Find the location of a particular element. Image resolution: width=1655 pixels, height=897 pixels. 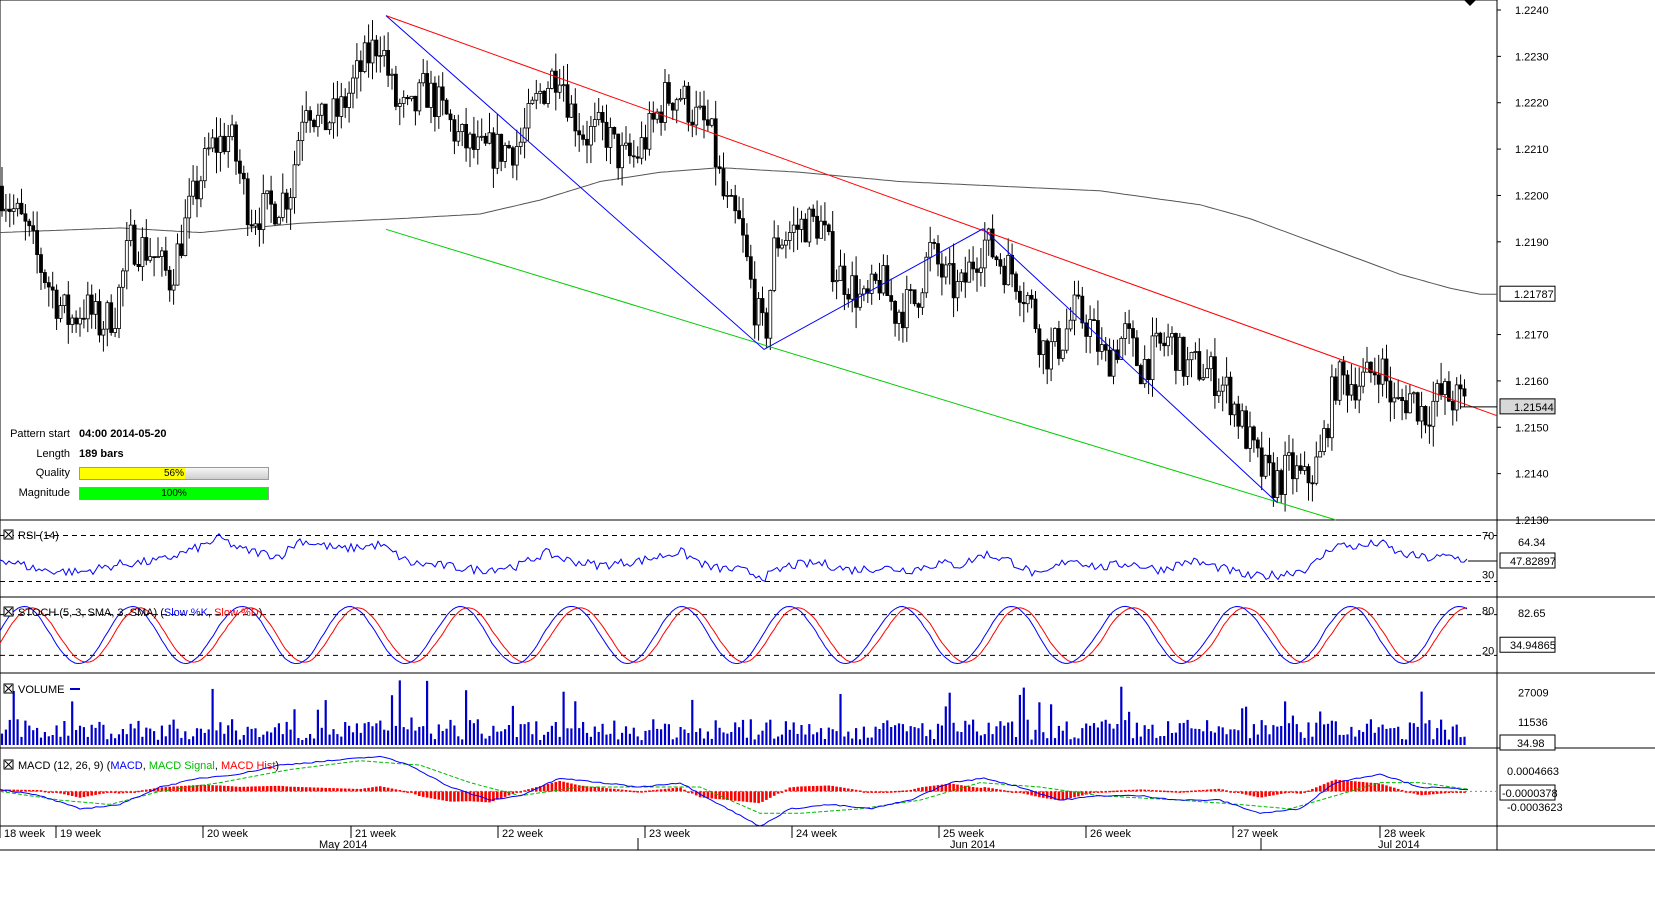

quality-bar-fill is located at coordinates (133, 473).